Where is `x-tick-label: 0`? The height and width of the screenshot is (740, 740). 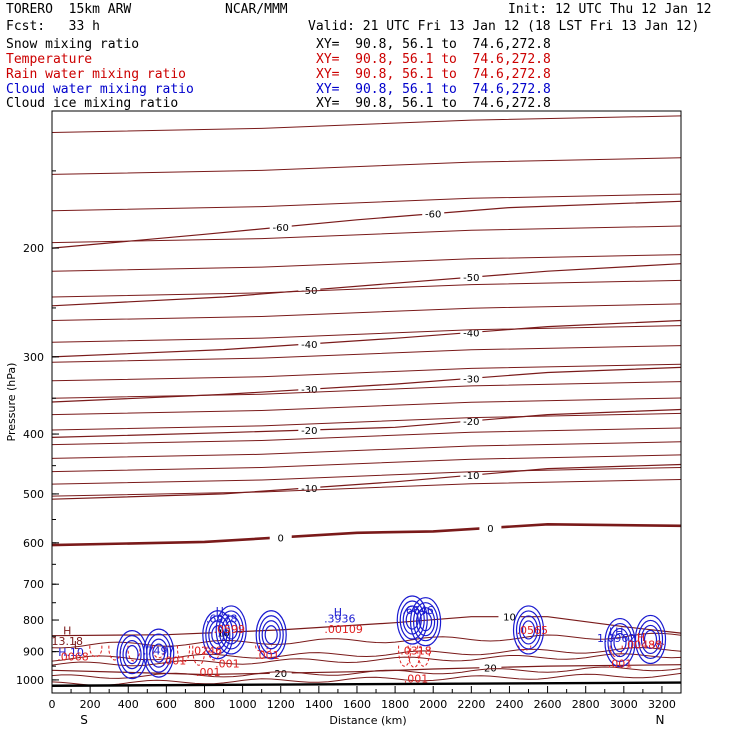
x-tick-label: 0 is located at coordinates (52, 704).